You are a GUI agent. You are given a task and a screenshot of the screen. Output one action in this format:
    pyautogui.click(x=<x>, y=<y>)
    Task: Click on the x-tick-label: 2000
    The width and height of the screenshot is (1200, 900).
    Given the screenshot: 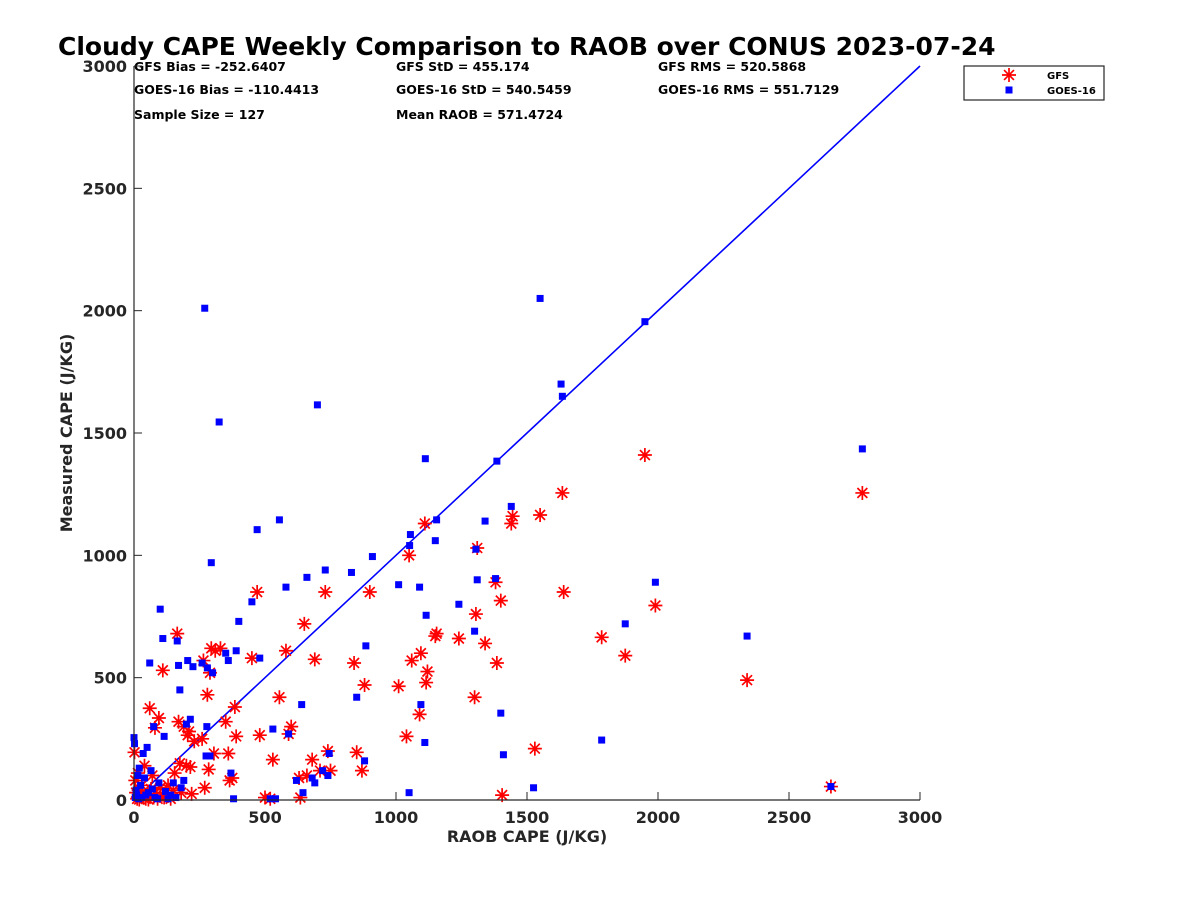 What is the action you would take?
    pyautogui.click(x=658, y=817)
    